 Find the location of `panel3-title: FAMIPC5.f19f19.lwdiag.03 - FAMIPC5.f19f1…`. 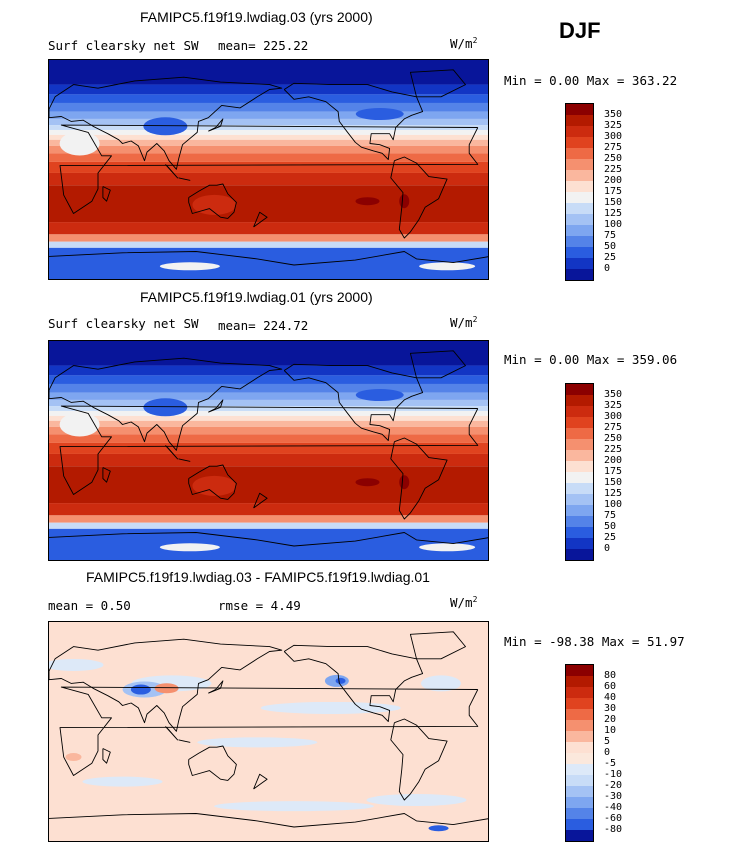

panel3-title: FAMIPC5.f19f19.lwdiag.03 - FAMIPC5.f19f1… is located at coordinates (258, 577).